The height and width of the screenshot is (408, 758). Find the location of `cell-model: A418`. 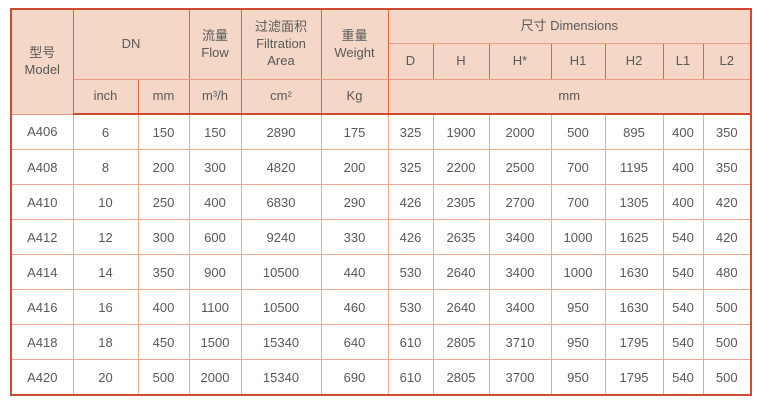

cell-model: A418 is located at coordinates (42, 342).